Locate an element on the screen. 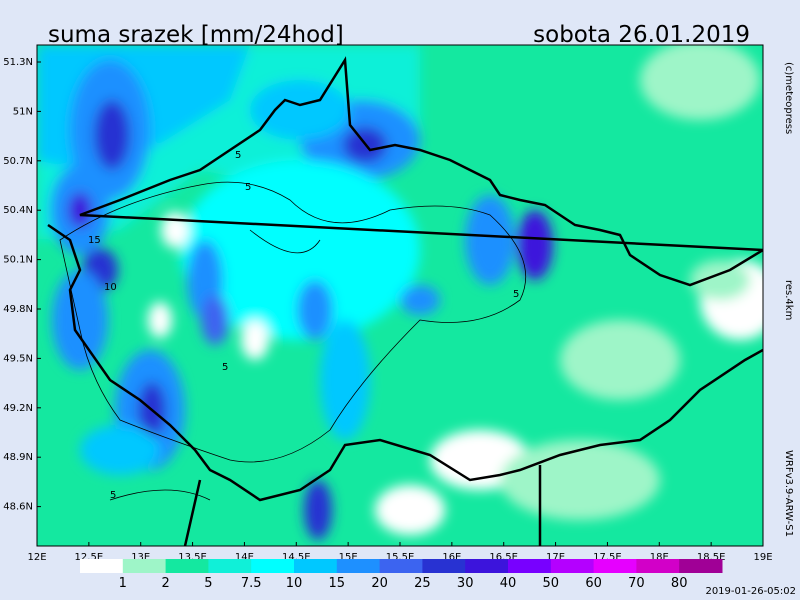 The height and width of the screenshot is (600, 800). lon-label: 17E is located at coordinates (555, 557).